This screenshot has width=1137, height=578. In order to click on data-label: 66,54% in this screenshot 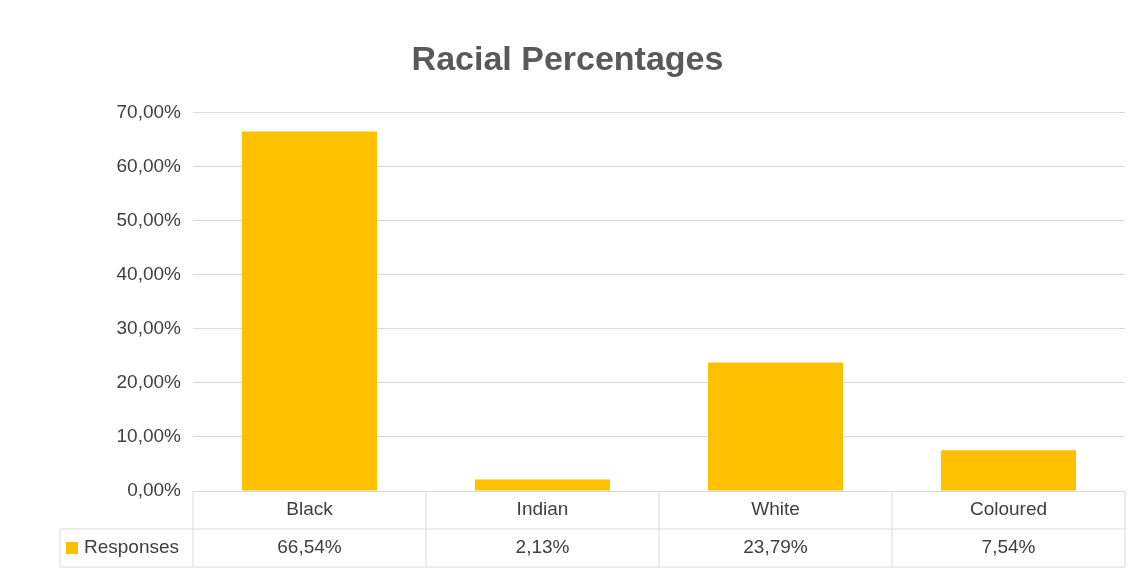, I will do `click(309, 547)`.